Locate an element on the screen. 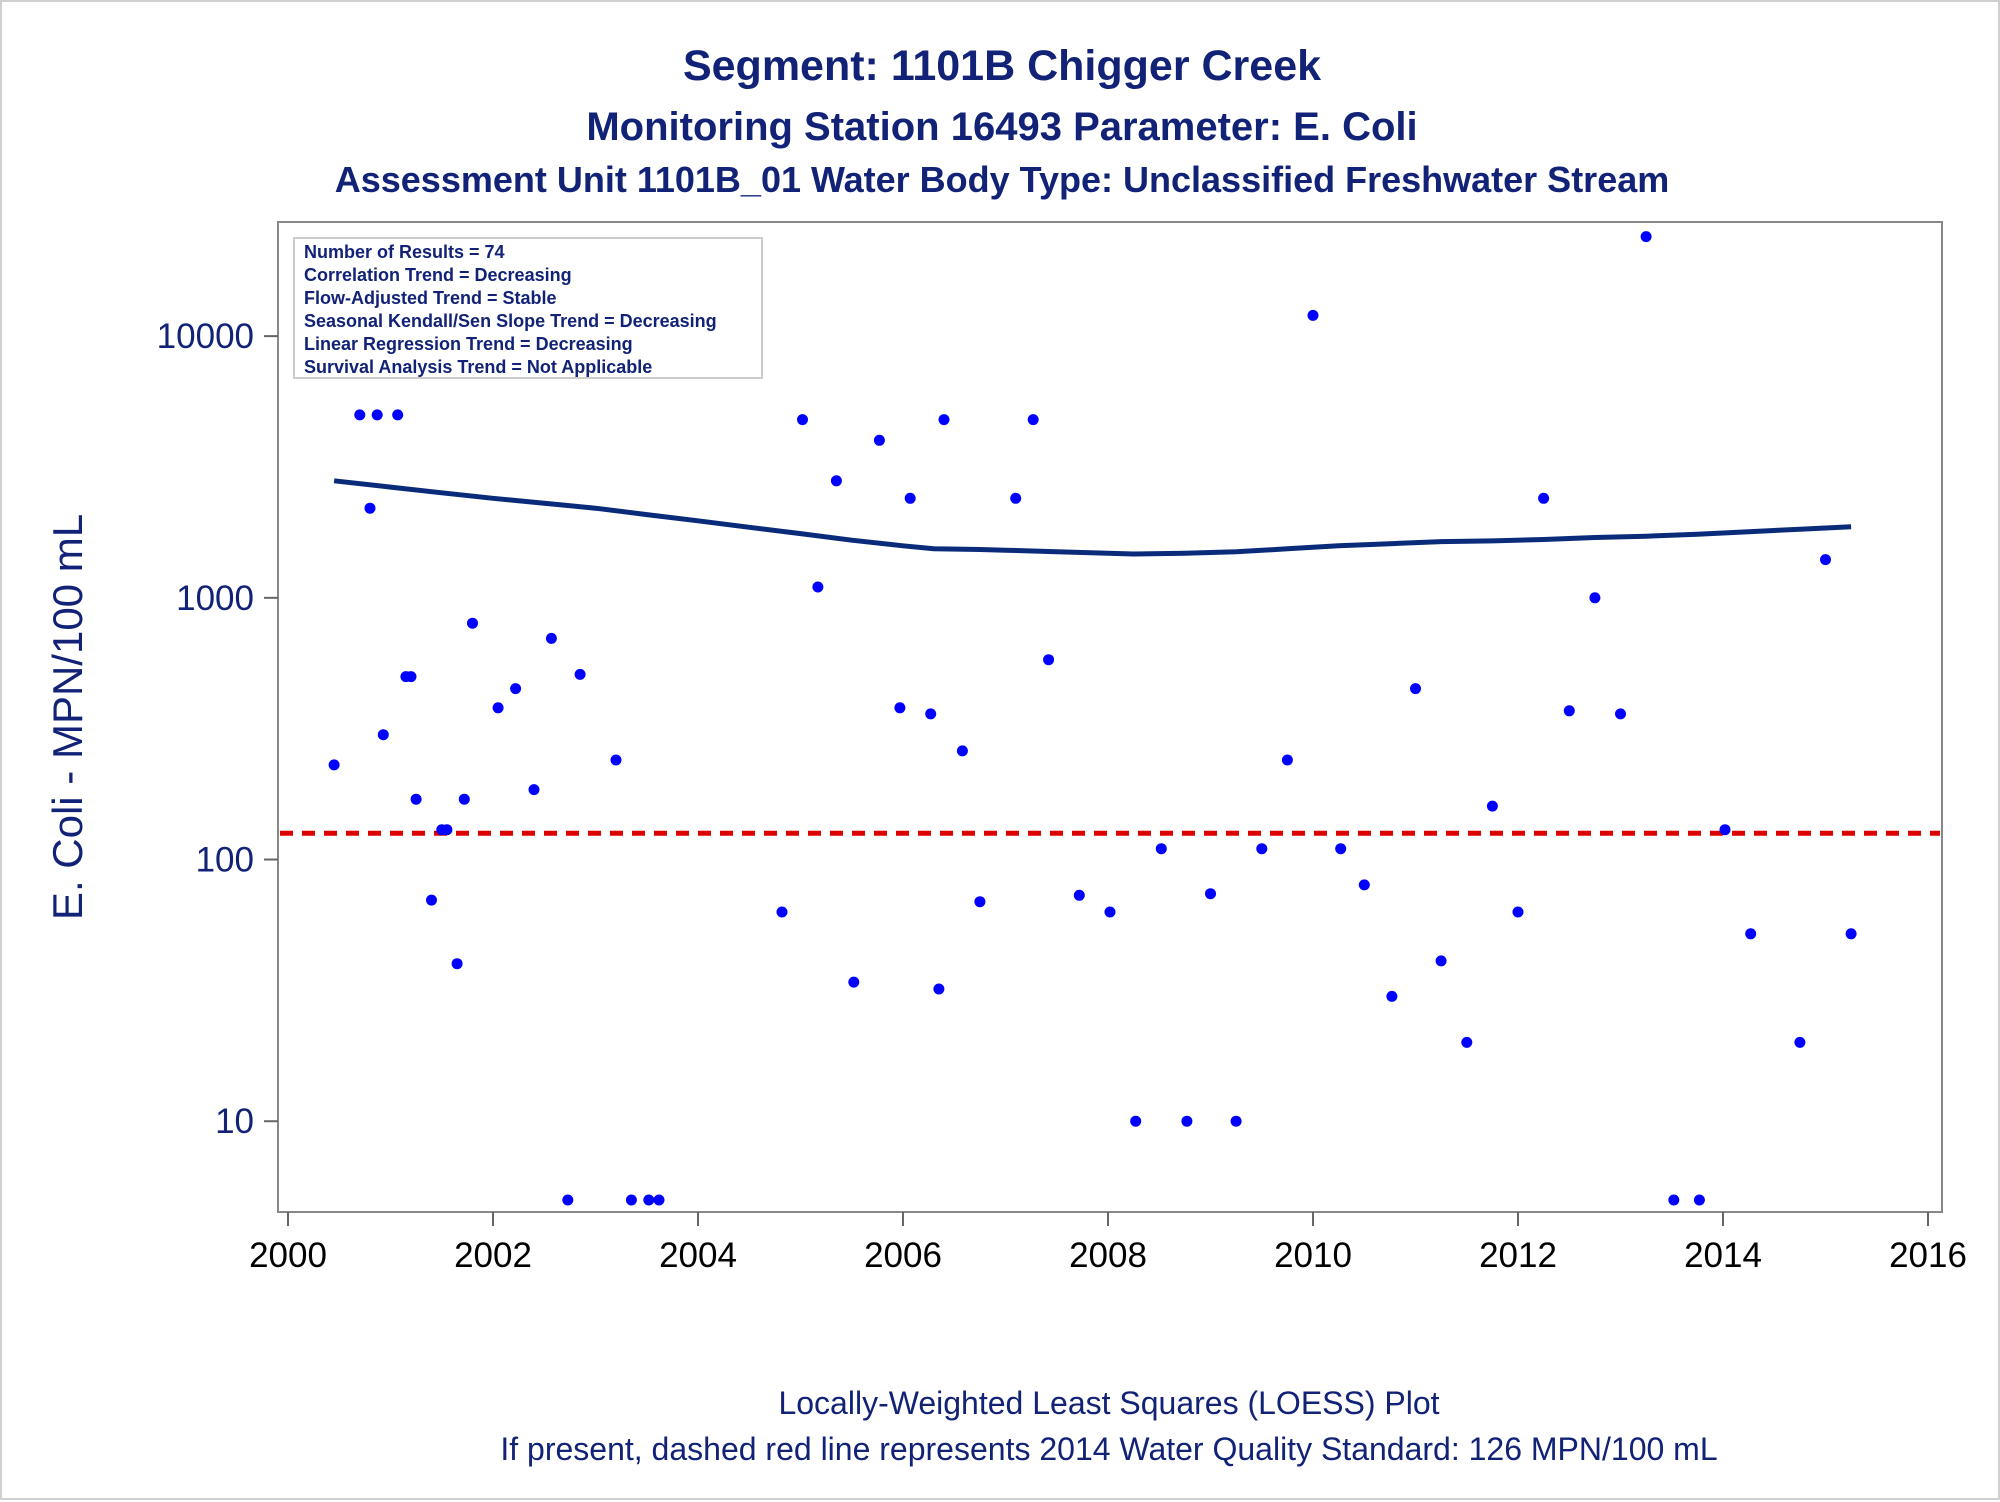  y-tick-label: 10 is located at coordinates (234, 1121).